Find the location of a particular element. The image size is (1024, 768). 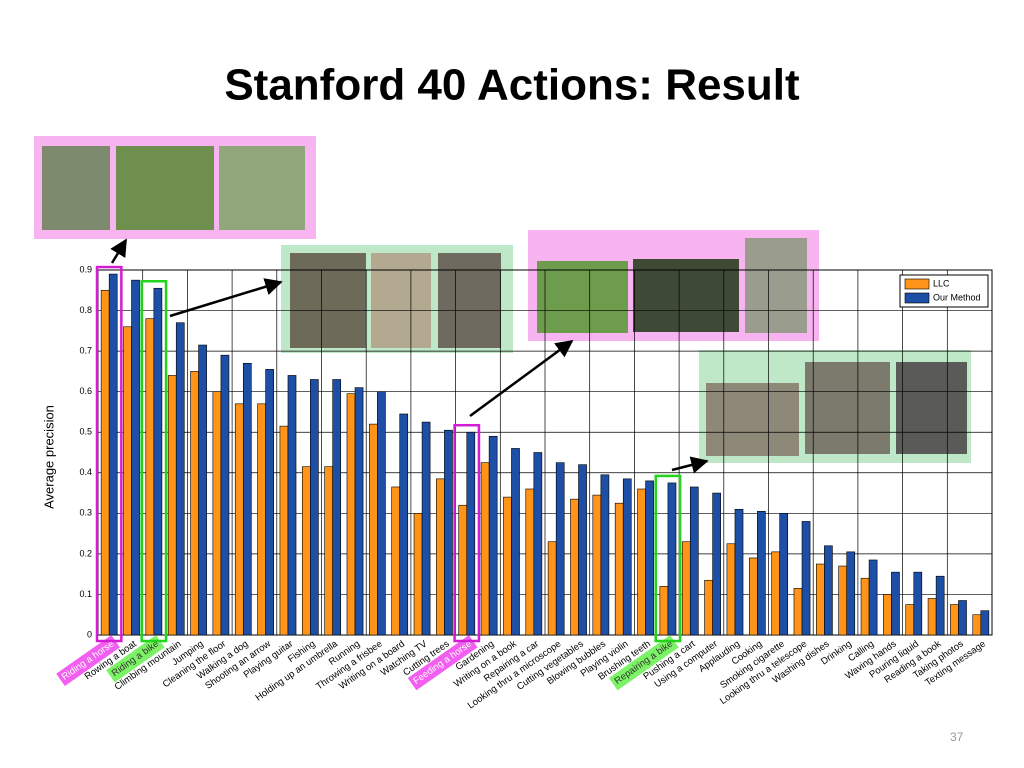

legend-label: Our Method is located at coordinates (957, 297).